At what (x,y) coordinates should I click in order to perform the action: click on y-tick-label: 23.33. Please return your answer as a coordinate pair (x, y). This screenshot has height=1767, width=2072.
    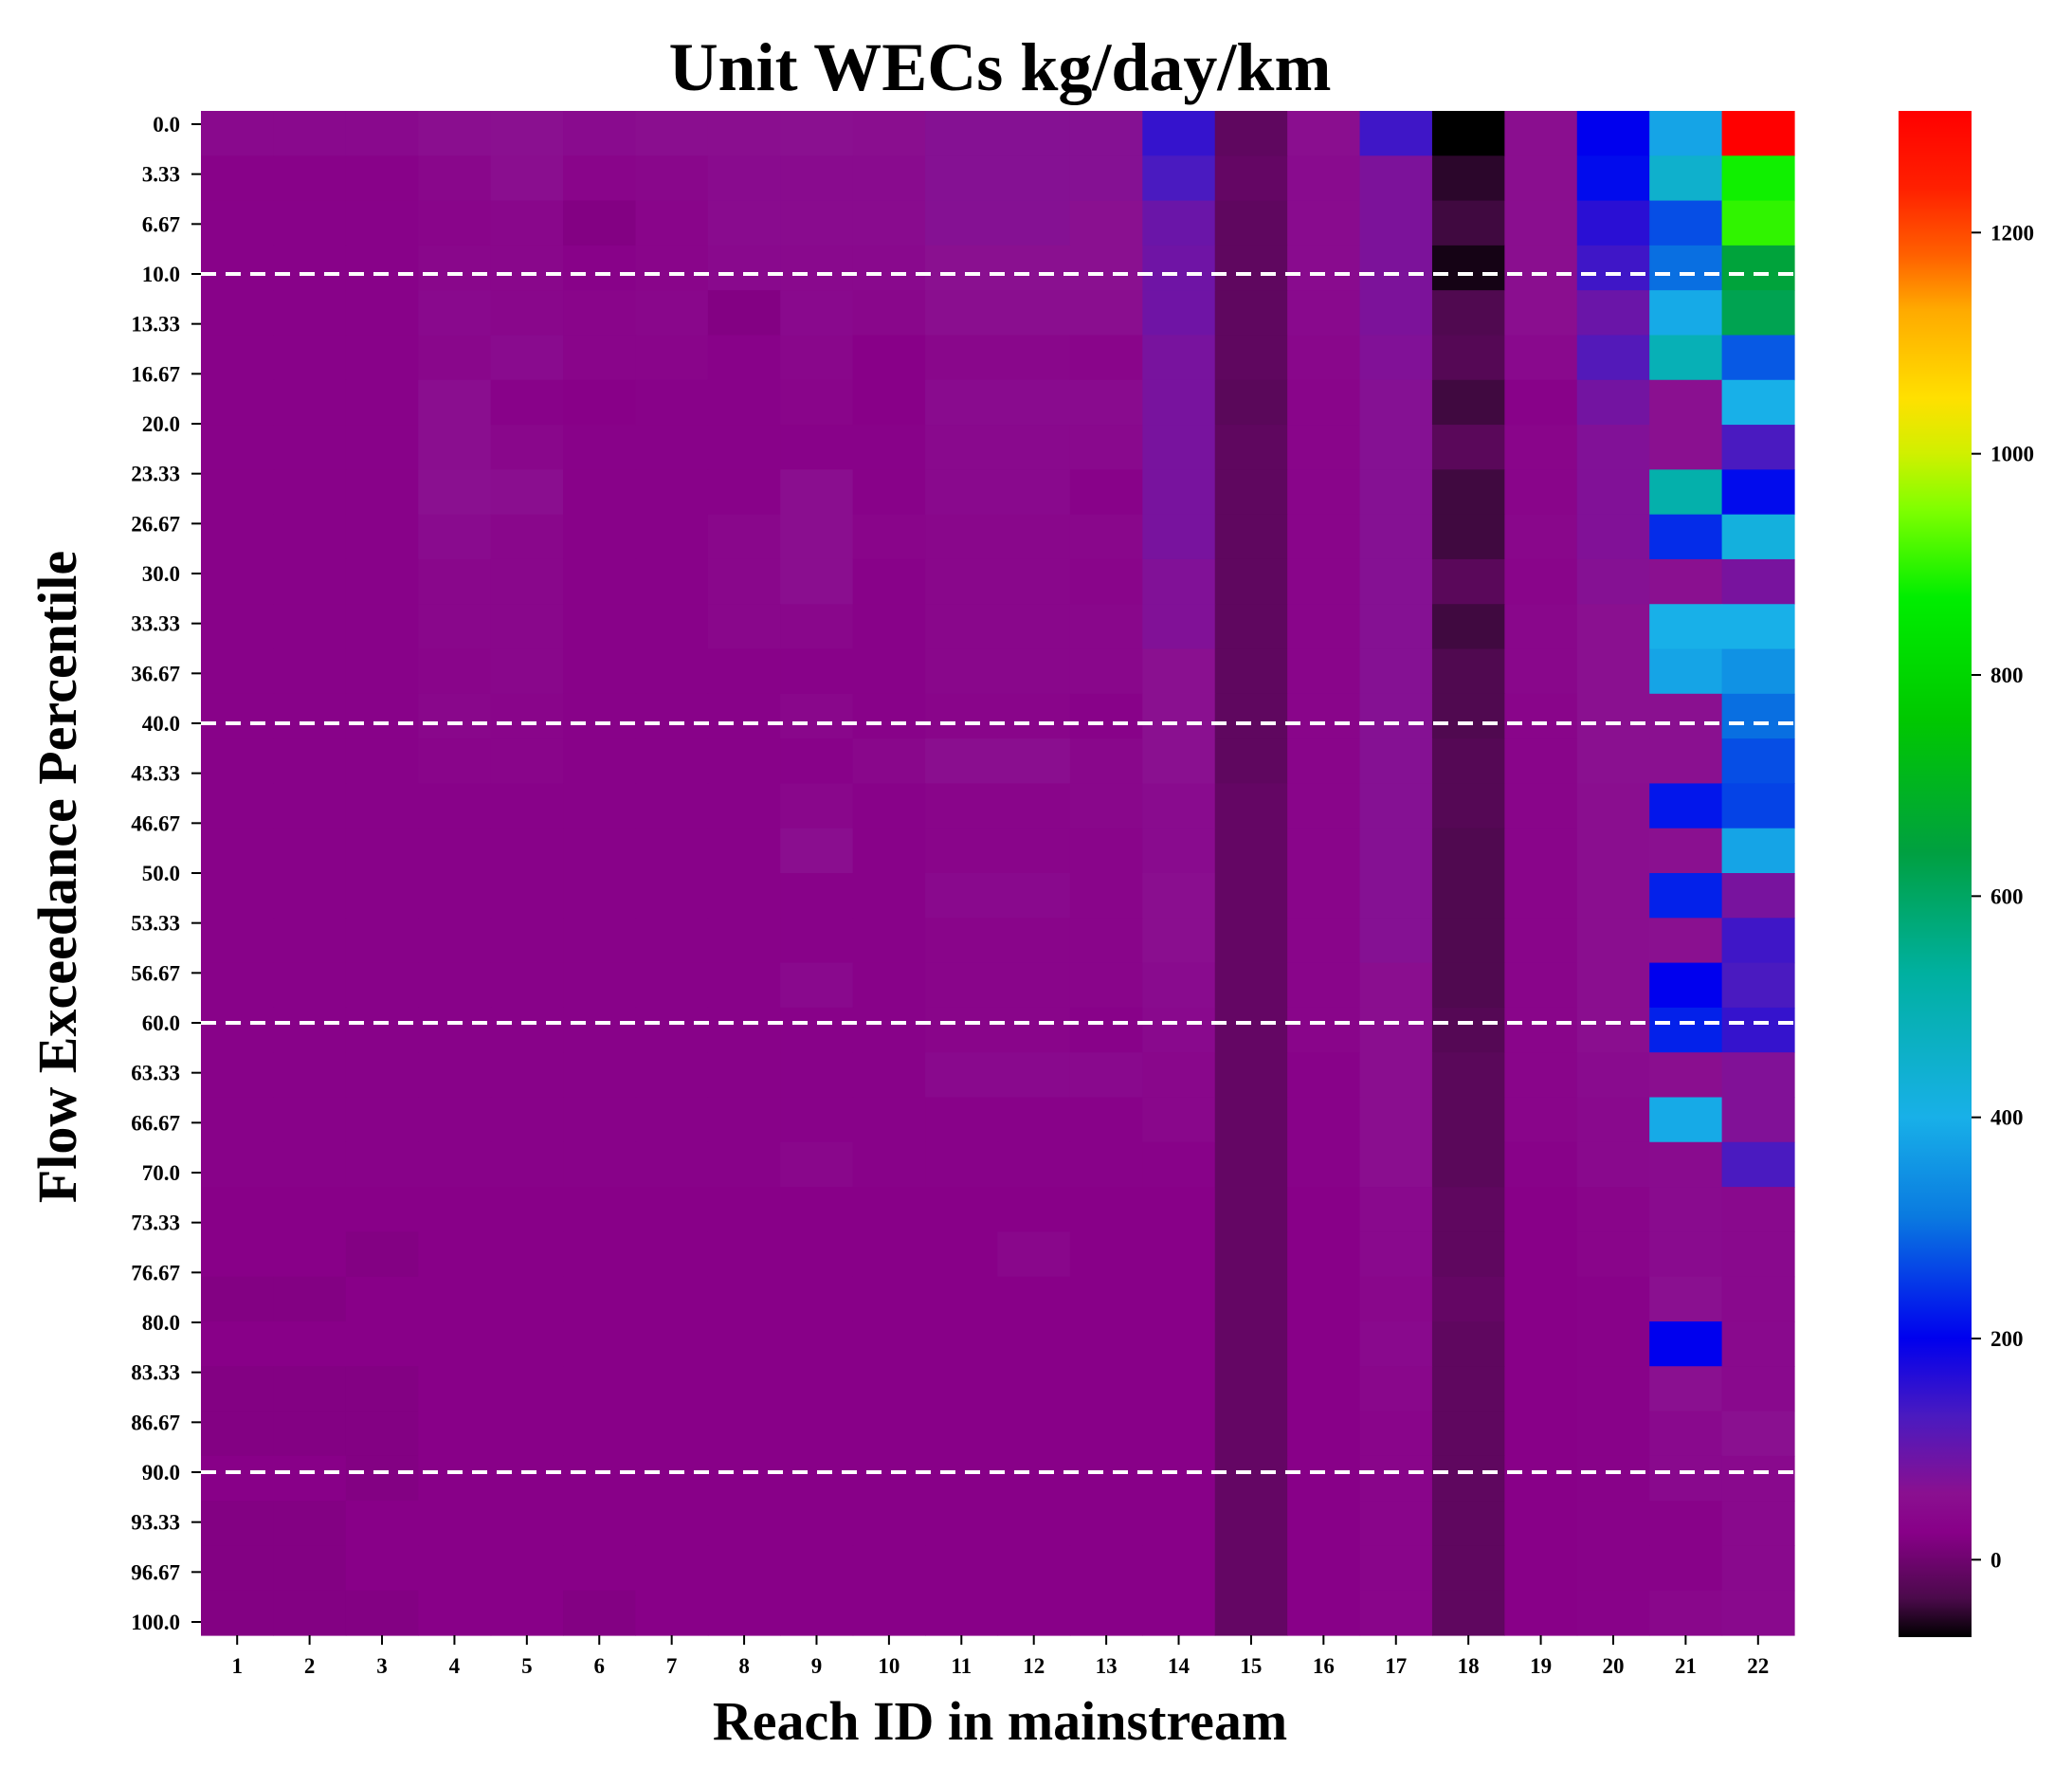
    Looking at the image, I should click on (155, 474).